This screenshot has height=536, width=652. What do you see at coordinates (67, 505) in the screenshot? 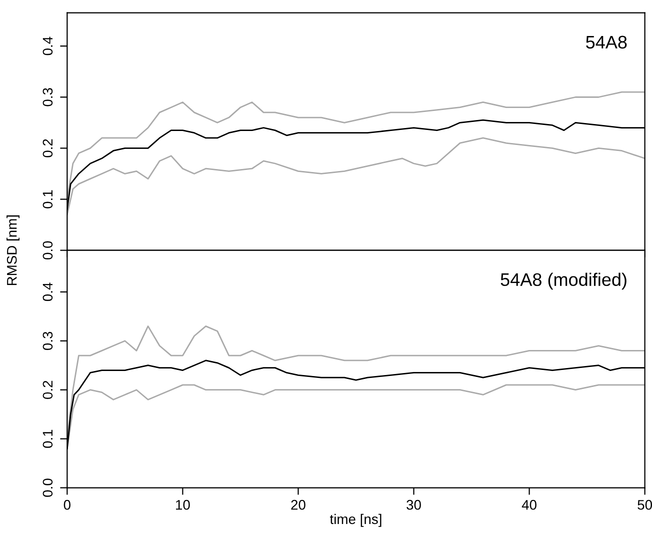
I see `x-tick-label: 0` at bounding box center [67, 505].